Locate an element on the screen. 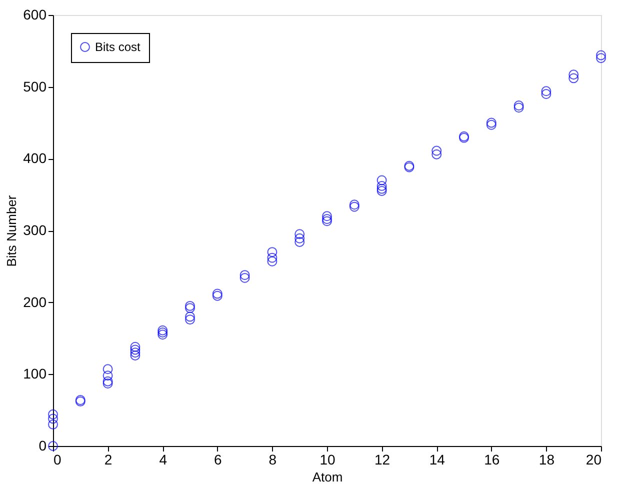 The image size is (640, 486). y-tick-label: 300 is located at coordinates (35, 230).